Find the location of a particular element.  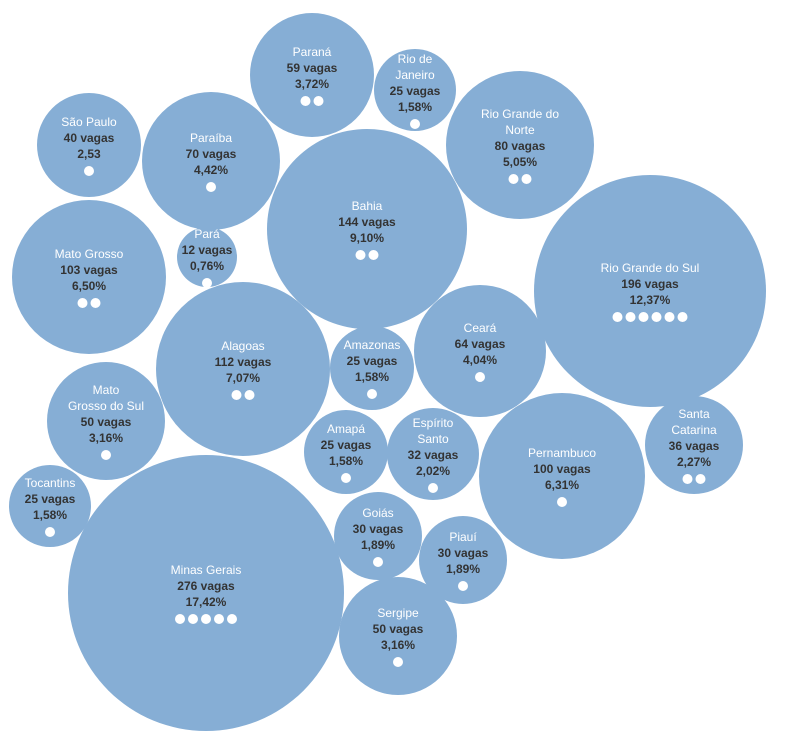

bubble-percent: 2,02% is located at coordinates (433, 471).